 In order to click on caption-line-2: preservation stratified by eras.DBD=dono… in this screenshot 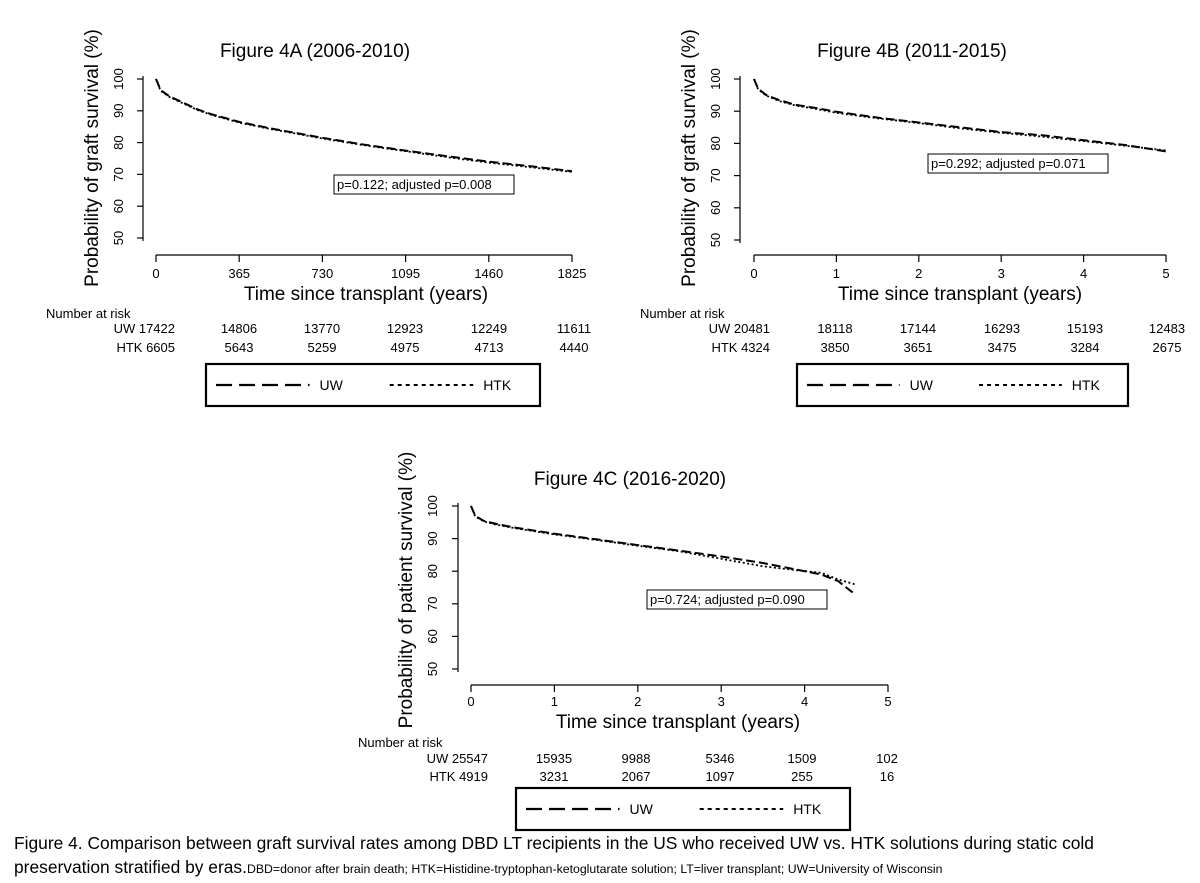, I will do `click(604, 868)`.